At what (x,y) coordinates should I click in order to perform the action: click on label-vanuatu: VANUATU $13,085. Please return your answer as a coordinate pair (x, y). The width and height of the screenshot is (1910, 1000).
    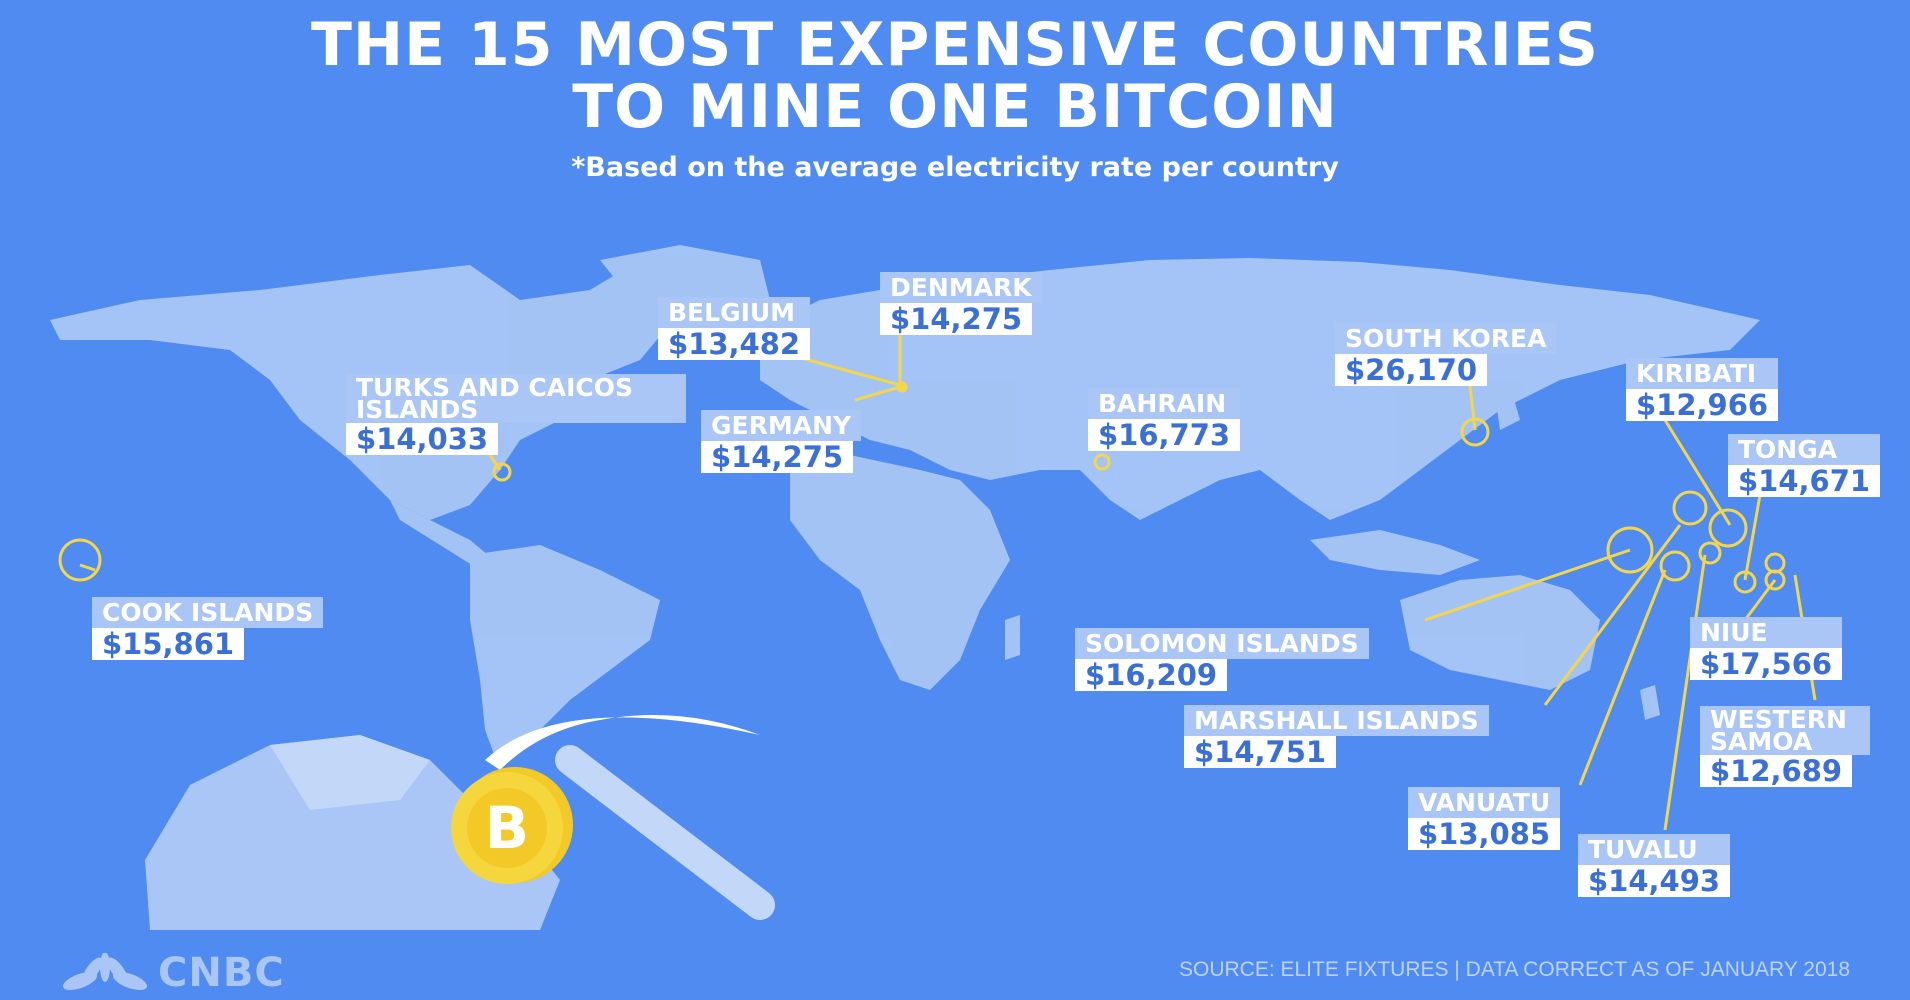
    Looking at the image, I should click on (1484, 818).